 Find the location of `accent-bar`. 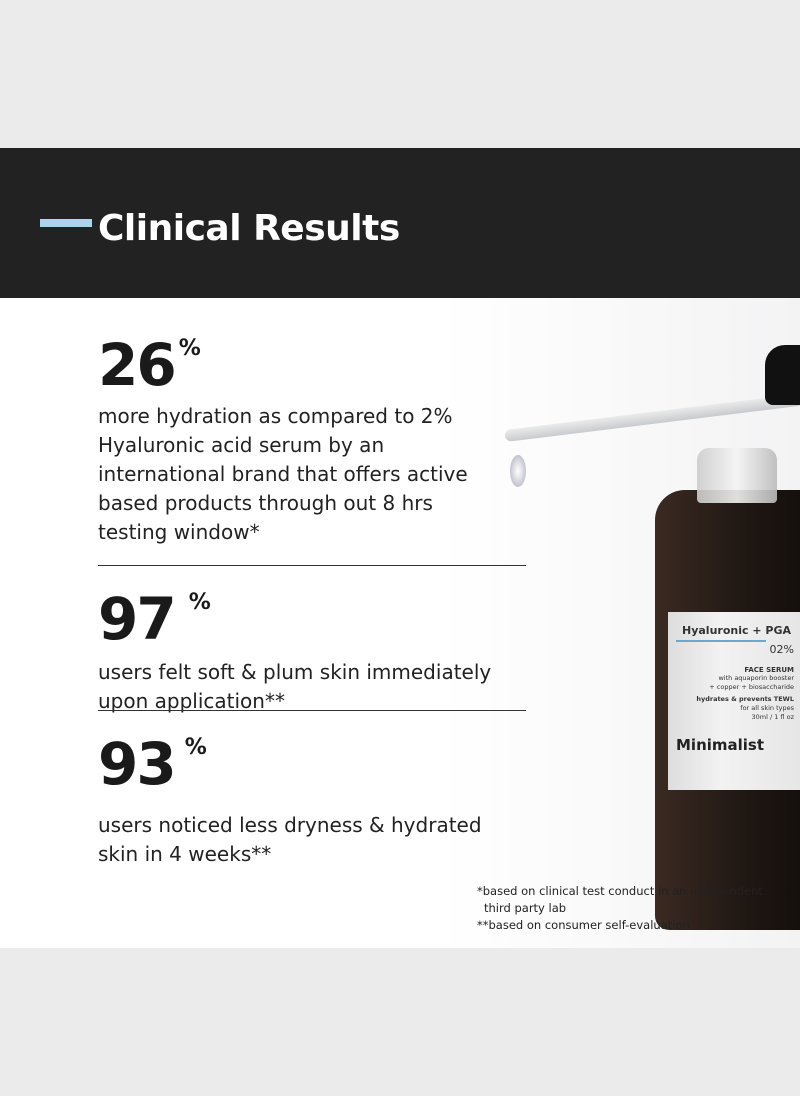

accent-bar is located at coordinates (66, 223).